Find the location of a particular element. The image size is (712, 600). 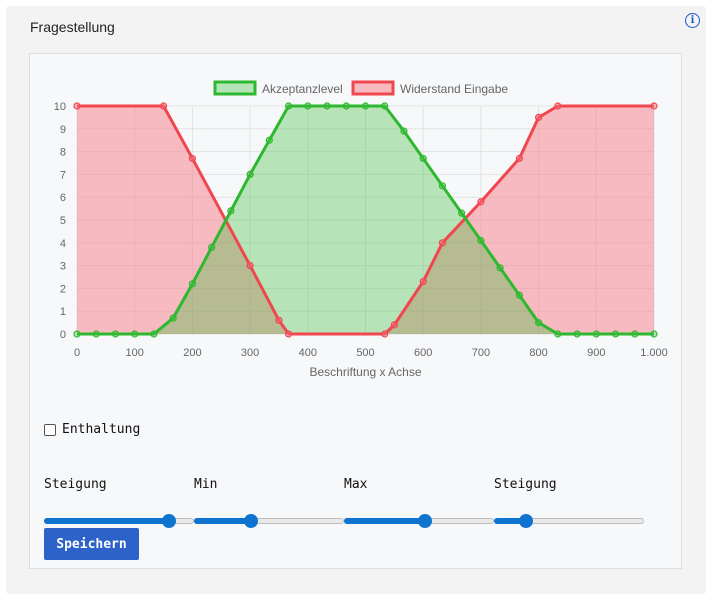

legend: Akzeptanzlevel Widerstand Eingabe is located at coordinates (360, 88).